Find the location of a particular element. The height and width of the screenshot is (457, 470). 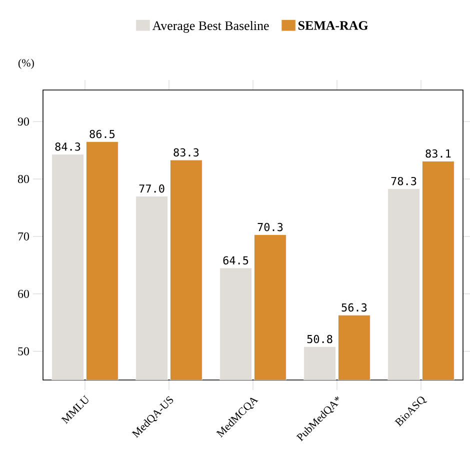

legend-label: SEMA-RAG is located at coordinates (333, 25).